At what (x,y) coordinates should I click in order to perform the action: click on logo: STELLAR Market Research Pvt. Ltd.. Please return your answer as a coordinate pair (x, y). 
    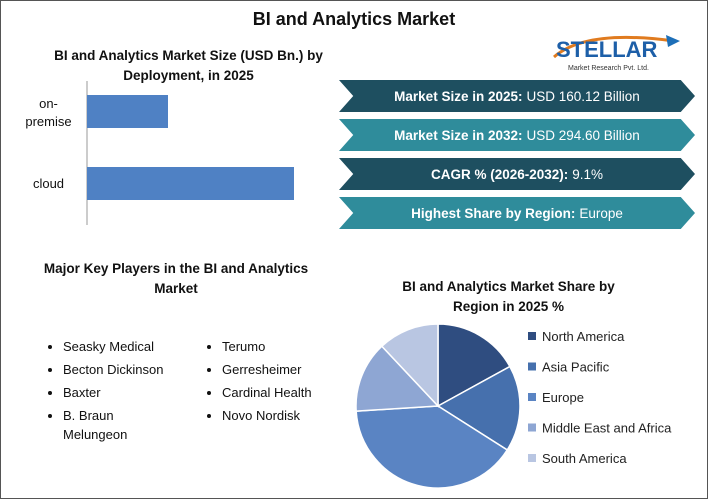
    Looking at the image, I should click on (616, 53).